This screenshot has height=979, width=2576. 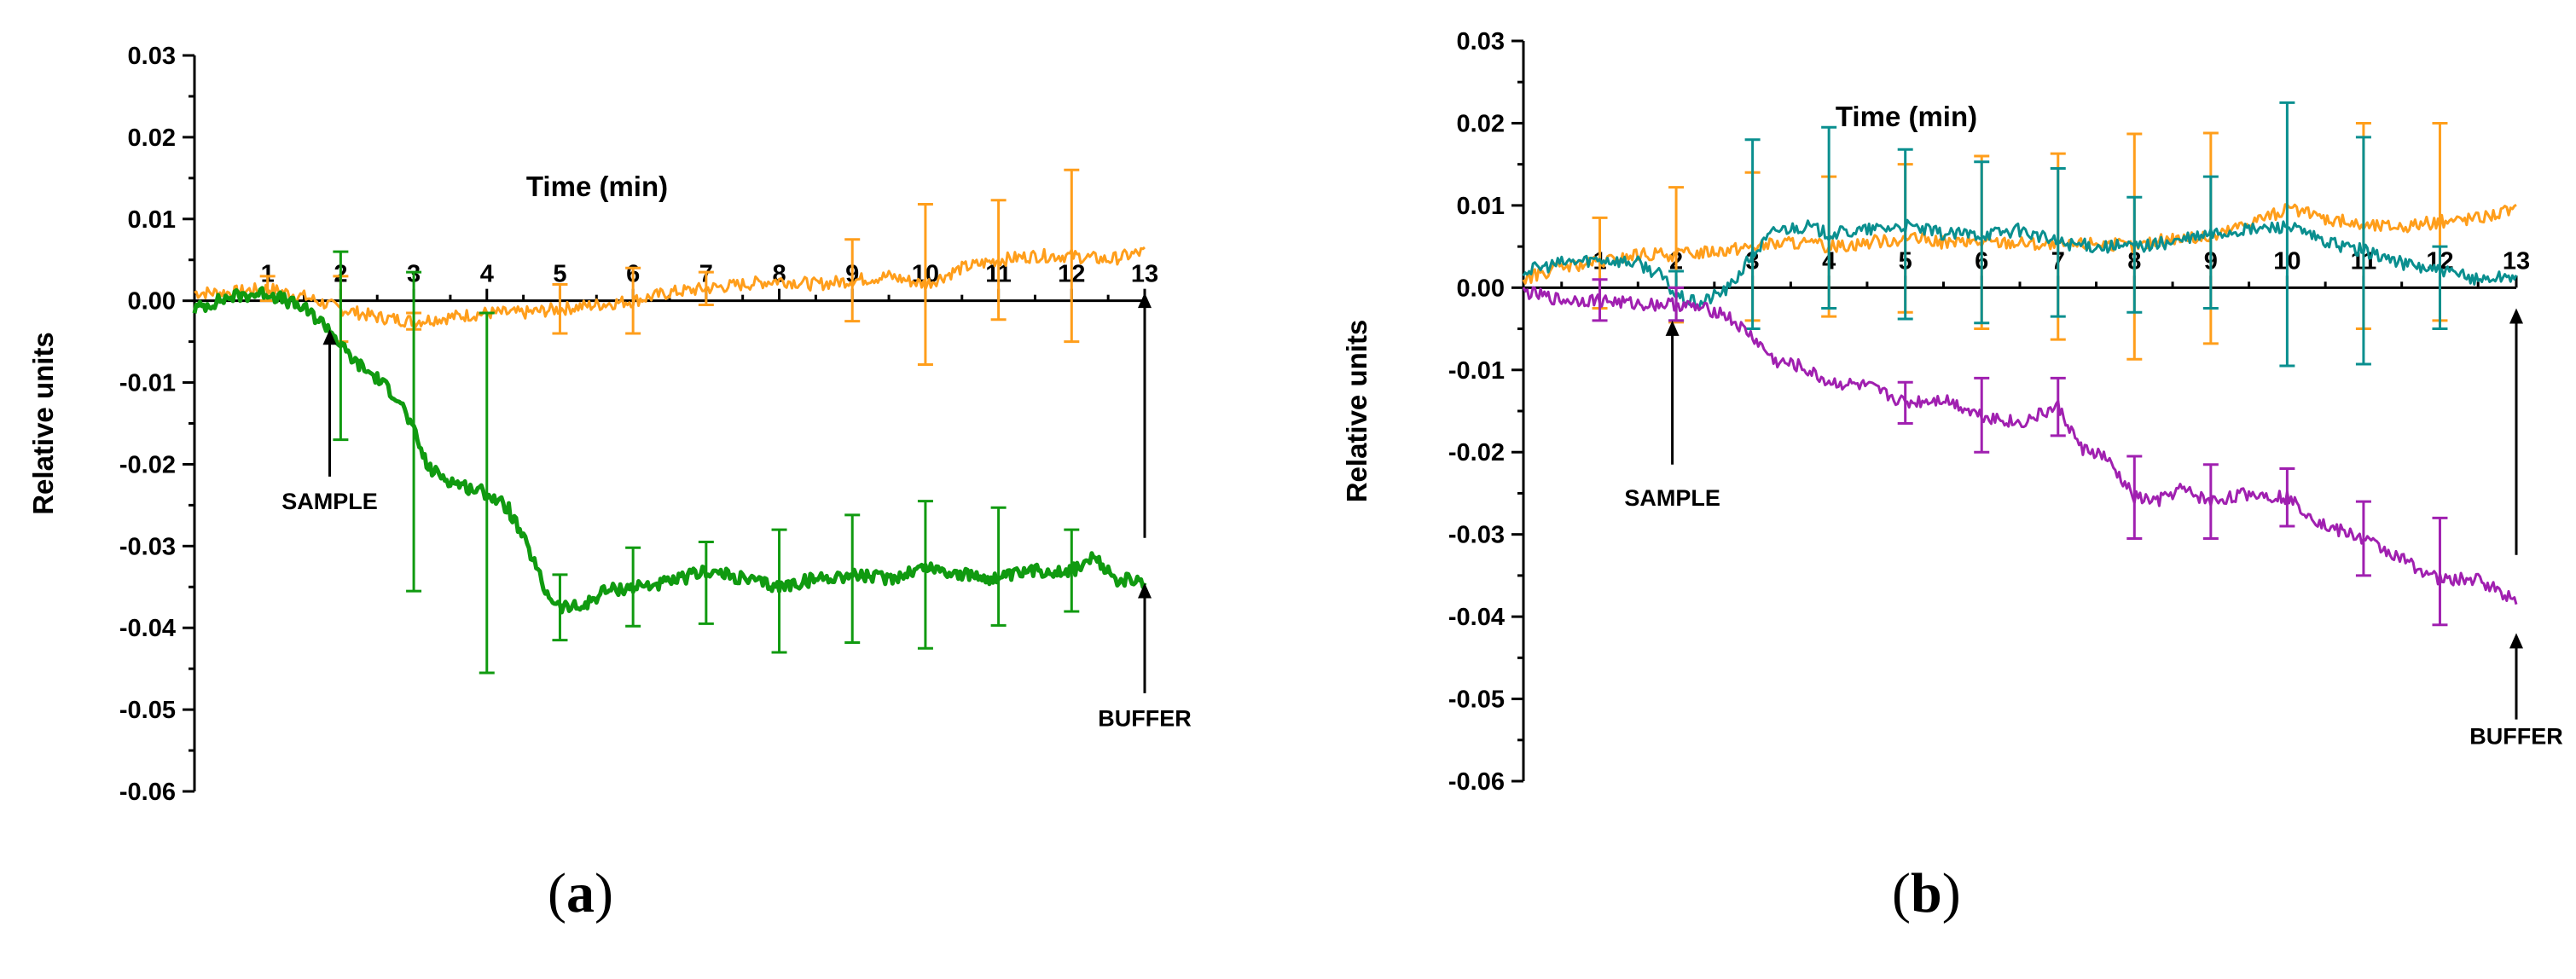 I want to click on x-tick-label: 5, so click(x=559, y=275).